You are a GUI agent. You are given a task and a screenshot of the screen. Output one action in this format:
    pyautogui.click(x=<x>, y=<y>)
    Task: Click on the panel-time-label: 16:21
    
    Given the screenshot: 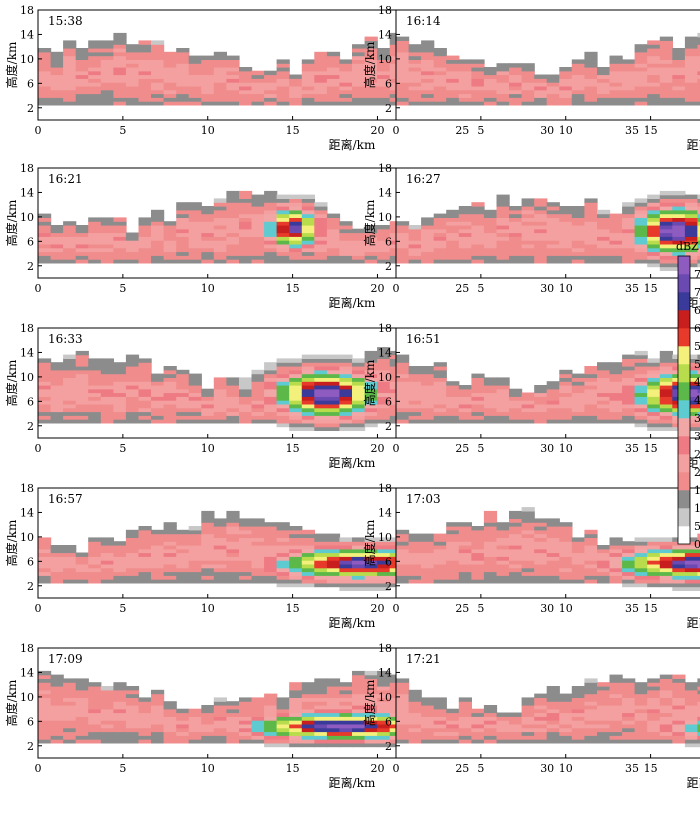 What is the action you would take?
    pyautogui.click(x=65, y=179)
    